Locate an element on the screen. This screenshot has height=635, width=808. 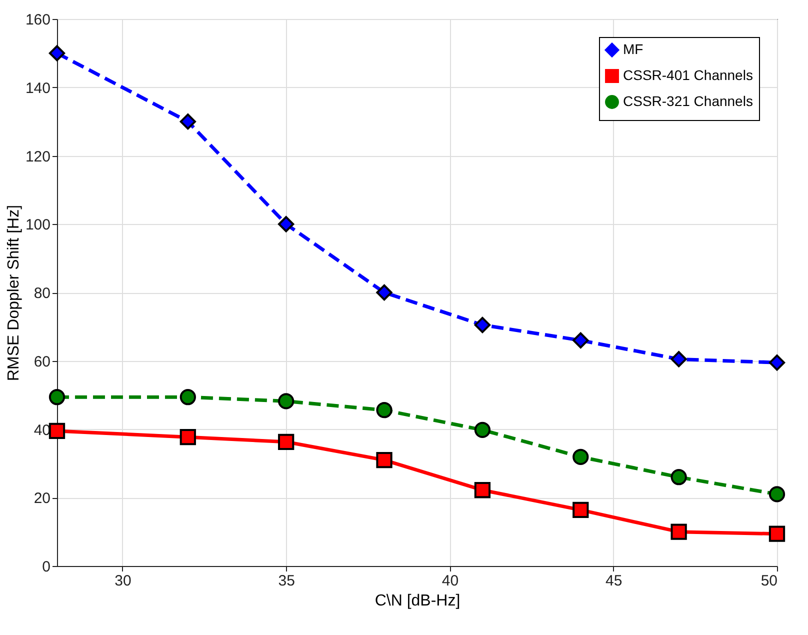
x-tick-label: 45 is located at coordinates (614, 581).